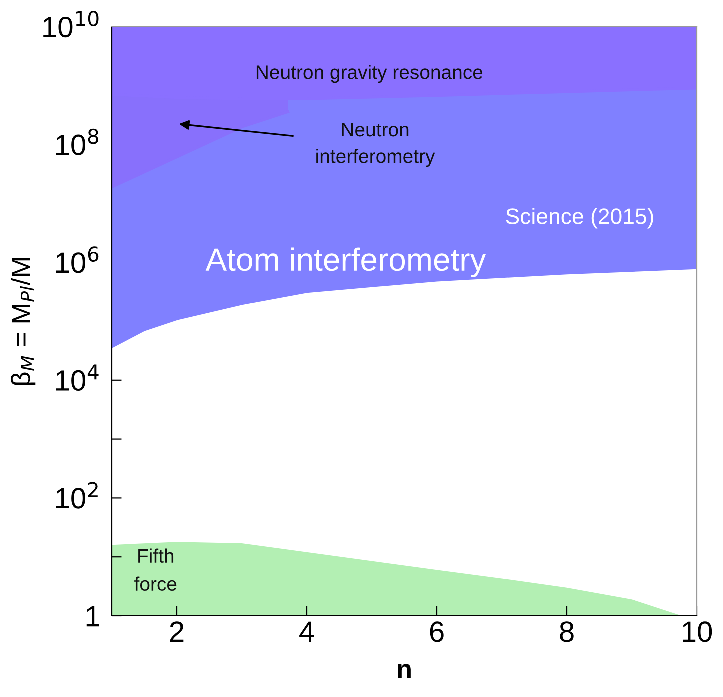 This screenshot has height=697, width=723. What do you see at coordinates (376, 145) in the screenshot?
I see `annotation: Neutron interferometry` at bounding box center [376, 145].